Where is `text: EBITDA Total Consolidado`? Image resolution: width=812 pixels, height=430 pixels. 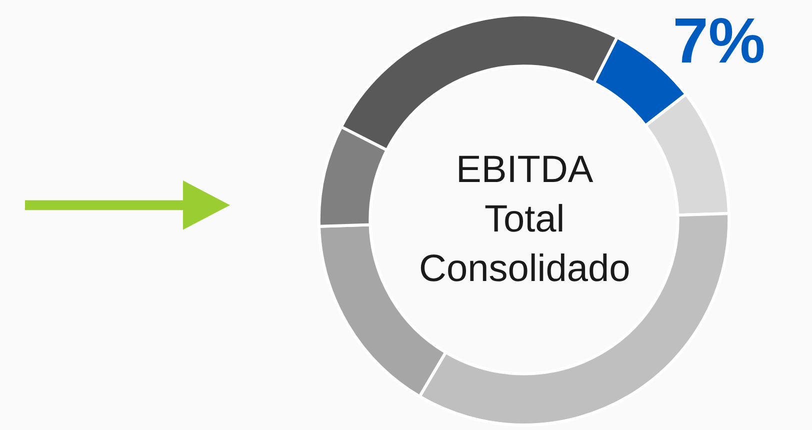 text: EBITDA Total Consolidado is located at coordinates (524, 219).